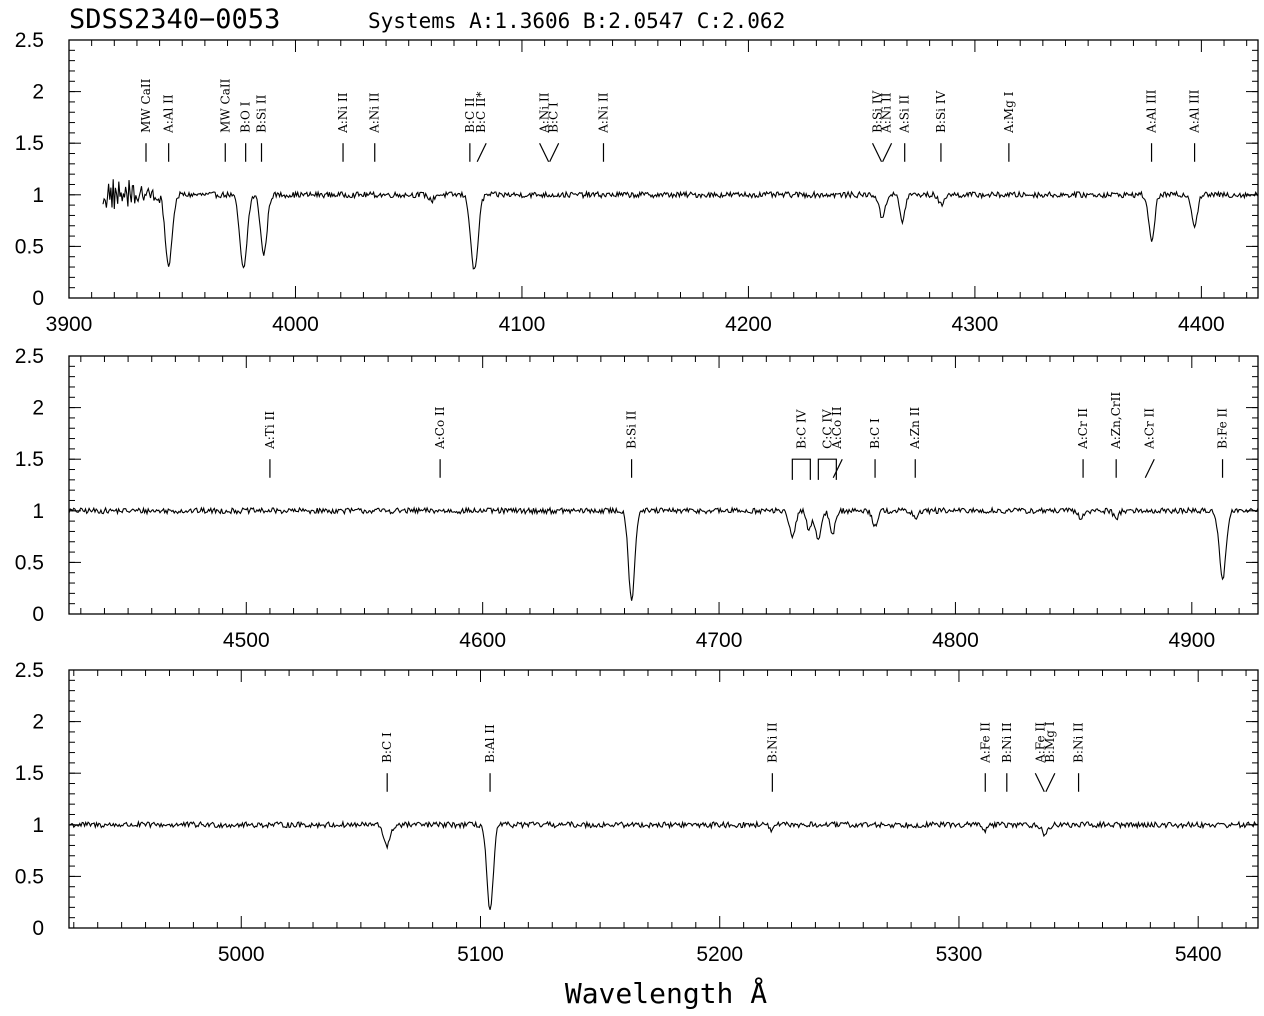  Describe the element at coordinates (482, 640) in the screenshot. I see `x-tick-label: 4600` at that location.